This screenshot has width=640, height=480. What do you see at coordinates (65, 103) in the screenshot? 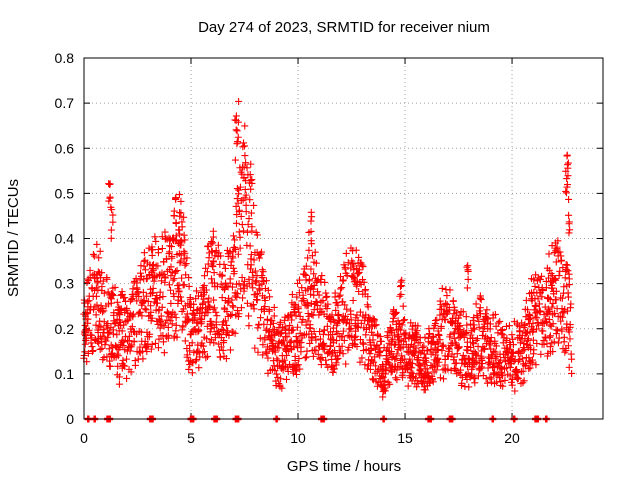
I see `y-tick-label: 0.7` at bounding box center [65, 103].